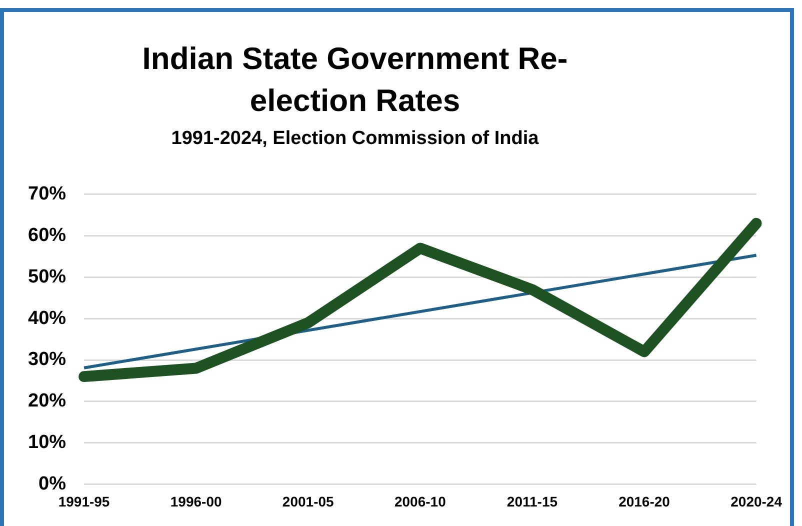  Describe the element at coordinates (355, 139) in the screenshot. I see `chart-subtitle: 1991-2024, Election Commission of India` at that location.